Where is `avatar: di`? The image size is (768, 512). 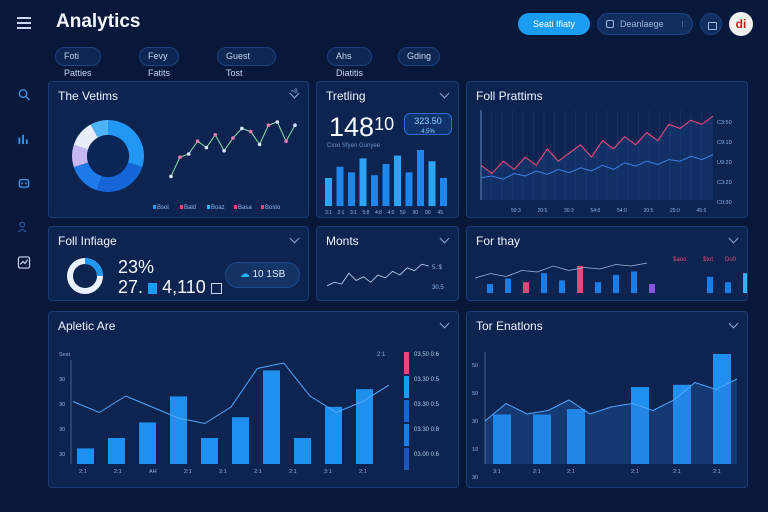 avatar: di is located at coordinates (741, 24).